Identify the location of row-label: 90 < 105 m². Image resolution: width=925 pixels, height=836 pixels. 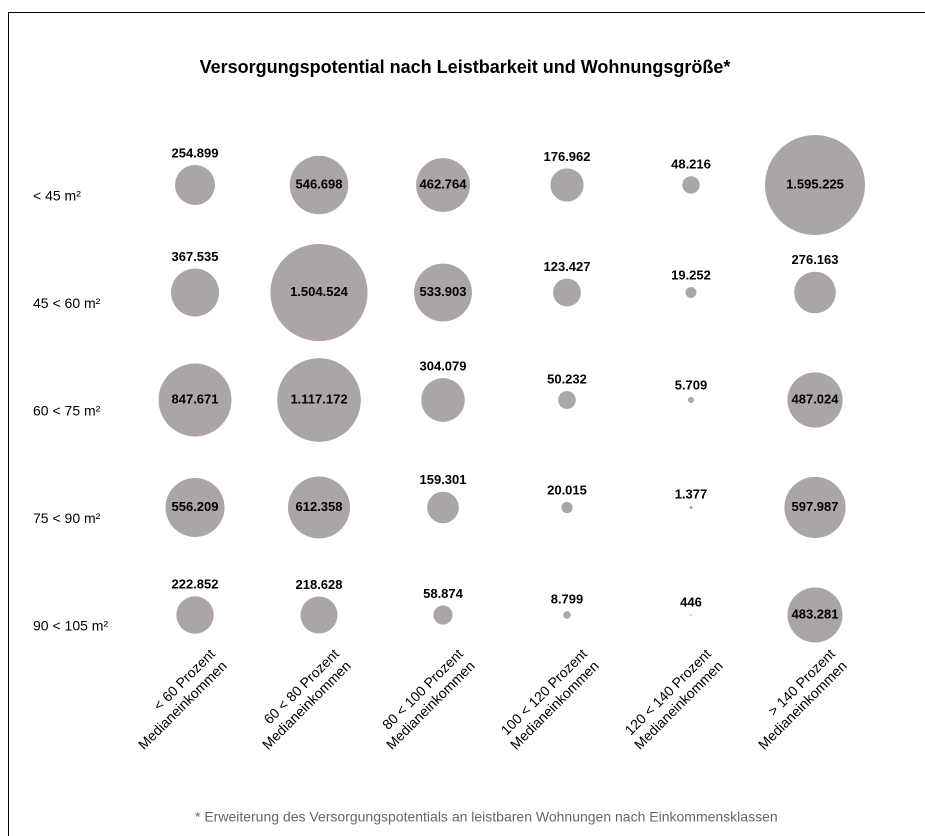
(70, 626).